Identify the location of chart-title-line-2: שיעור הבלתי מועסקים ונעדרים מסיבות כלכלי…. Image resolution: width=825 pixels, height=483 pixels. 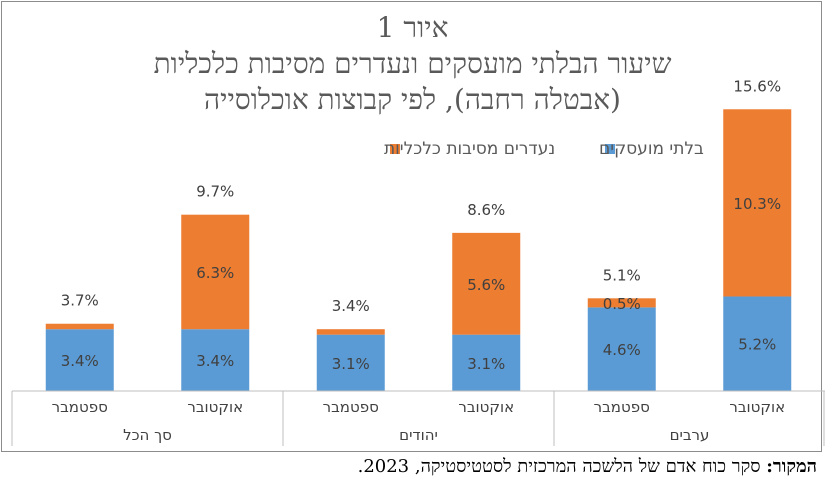
(412, 63).